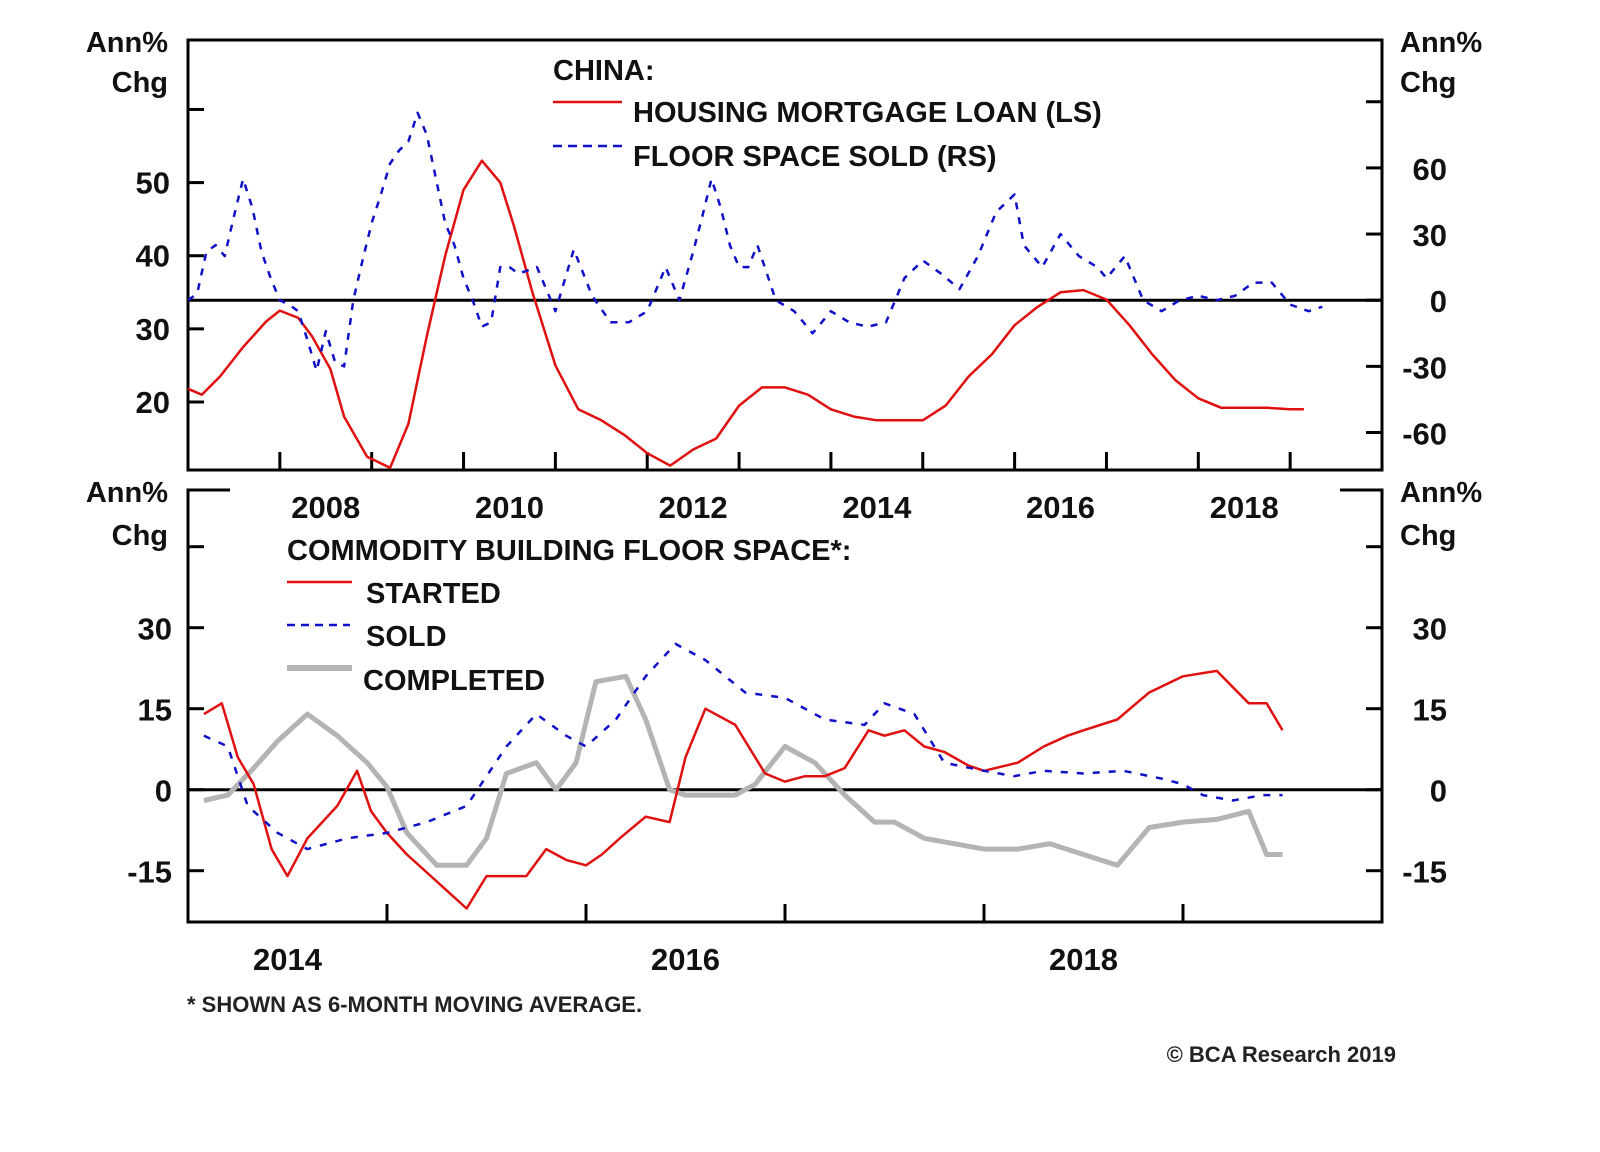  What do you see at coordinates (815, 157) in the screenshot?
I see `legend-label-floor-space-sold: FLOOR SPACE SOLD (RS)` at bounding box center [815, 157].